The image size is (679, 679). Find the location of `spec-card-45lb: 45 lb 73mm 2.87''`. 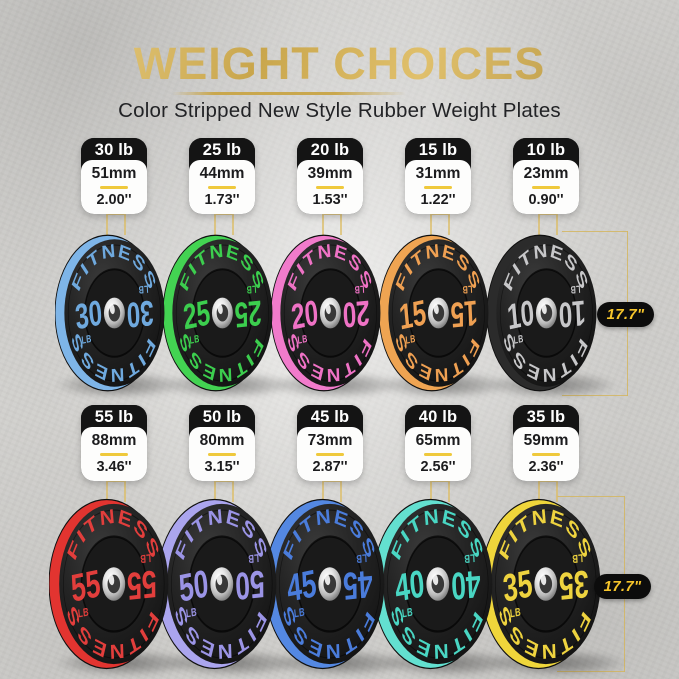

spec-card-45lb: 45 lb 73mm 2.87'' is located at coordinates (330, 443).